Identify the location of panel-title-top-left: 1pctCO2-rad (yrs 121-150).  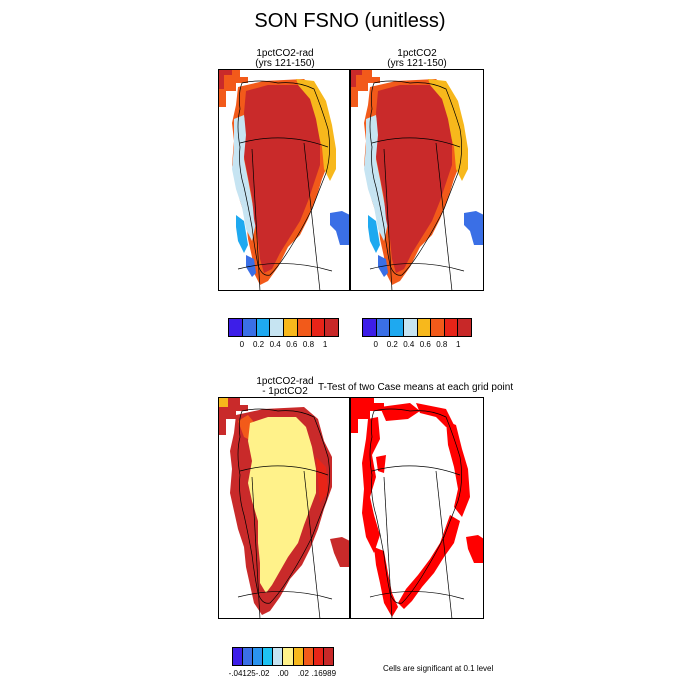
(285, 59).